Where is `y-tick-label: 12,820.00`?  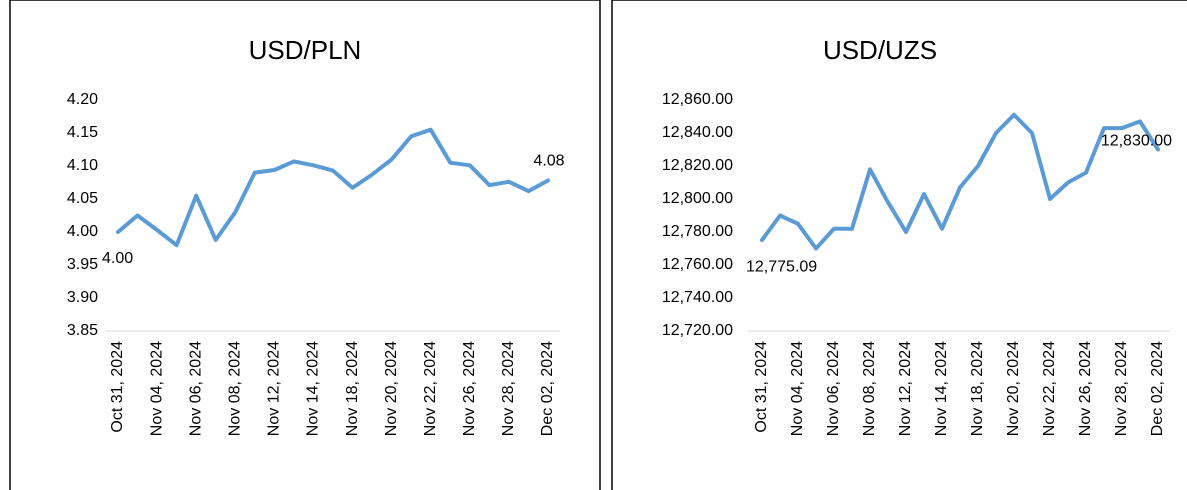 y-tick-label: 12,820.00 is located at coordinates (697, 165).